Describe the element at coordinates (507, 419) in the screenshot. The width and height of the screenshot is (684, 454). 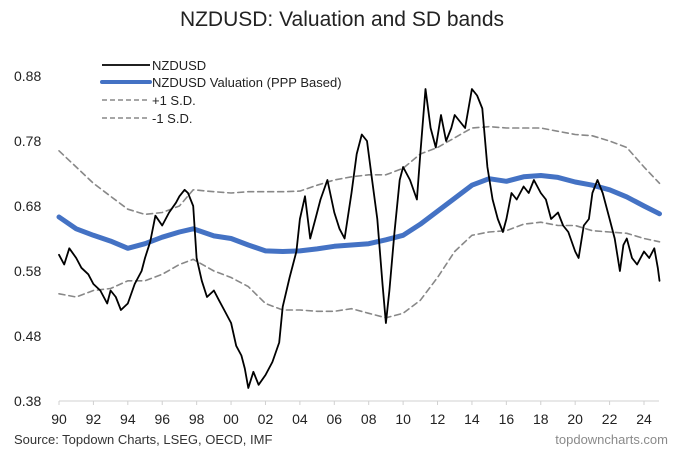
I see `x-tick-label: 16` at that location.